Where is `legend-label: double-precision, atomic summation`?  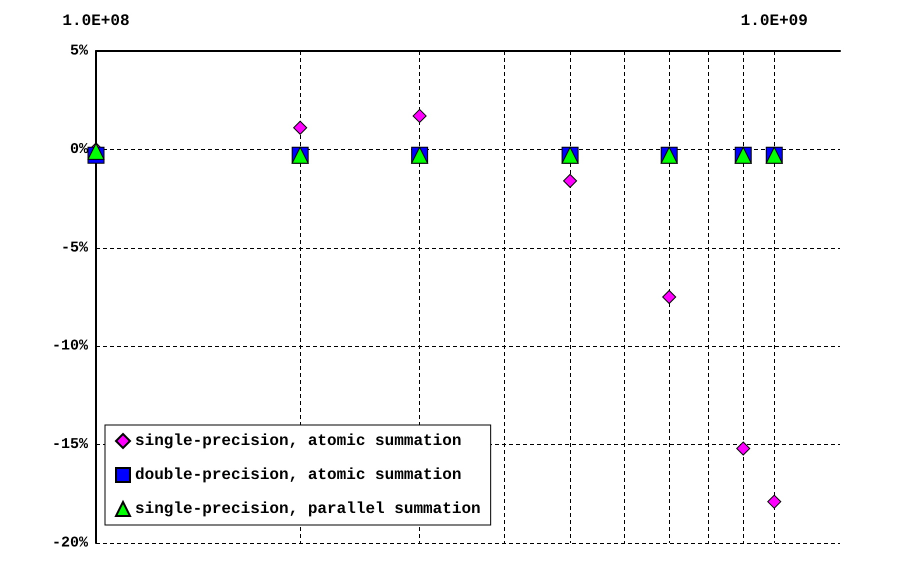
legend-label: double-precision, atomic summation is located at coordinates (298, 475).